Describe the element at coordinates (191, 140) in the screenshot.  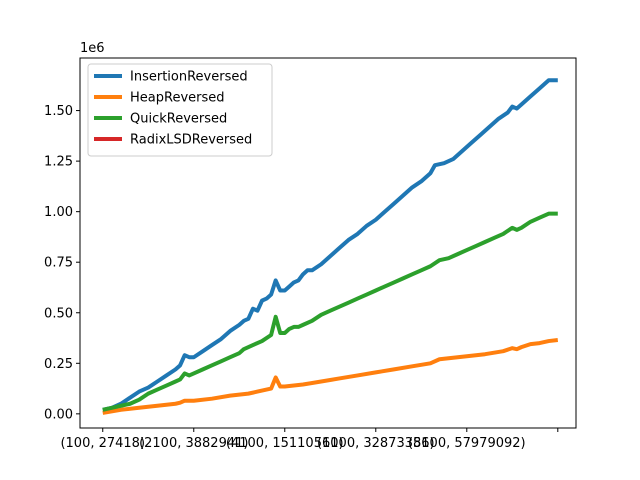
I see `legend-label: RadixLSDReversed` at that location.